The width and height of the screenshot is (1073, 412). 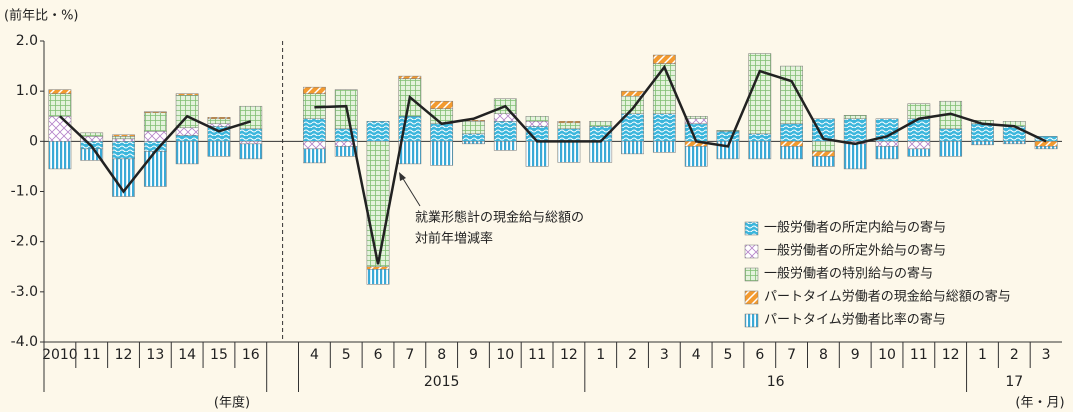 What do you see at coordinates (60, 355) in the screenshot?
I see `x-tick-label: 2010` at bounding box center [60, 355].